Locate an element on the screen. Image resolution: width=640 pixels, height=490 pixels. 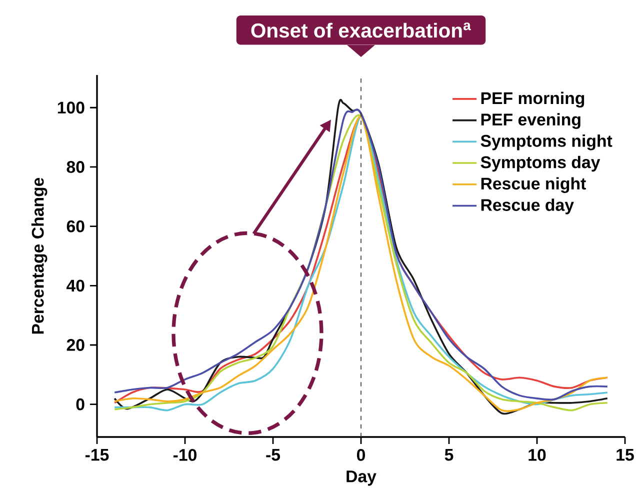
y-tick-label: 20 is located at coordinates (75, 345).